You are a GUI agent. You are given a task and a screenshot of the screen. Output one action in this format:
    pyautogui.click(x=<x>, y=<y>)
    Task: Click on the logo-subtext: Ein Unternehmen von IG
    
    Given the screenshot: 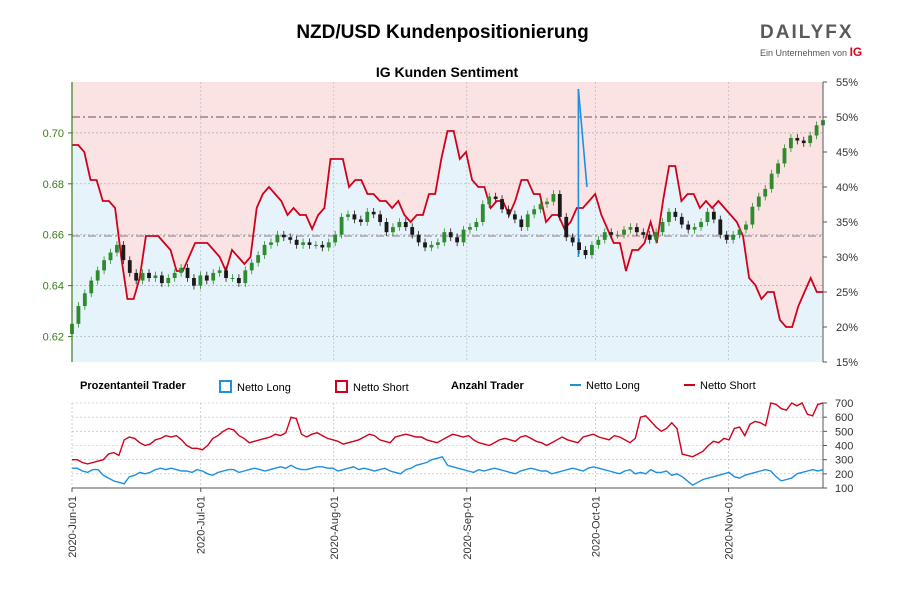 What is the action you would take?
    pyautogui.click(x=815, y=52)
    